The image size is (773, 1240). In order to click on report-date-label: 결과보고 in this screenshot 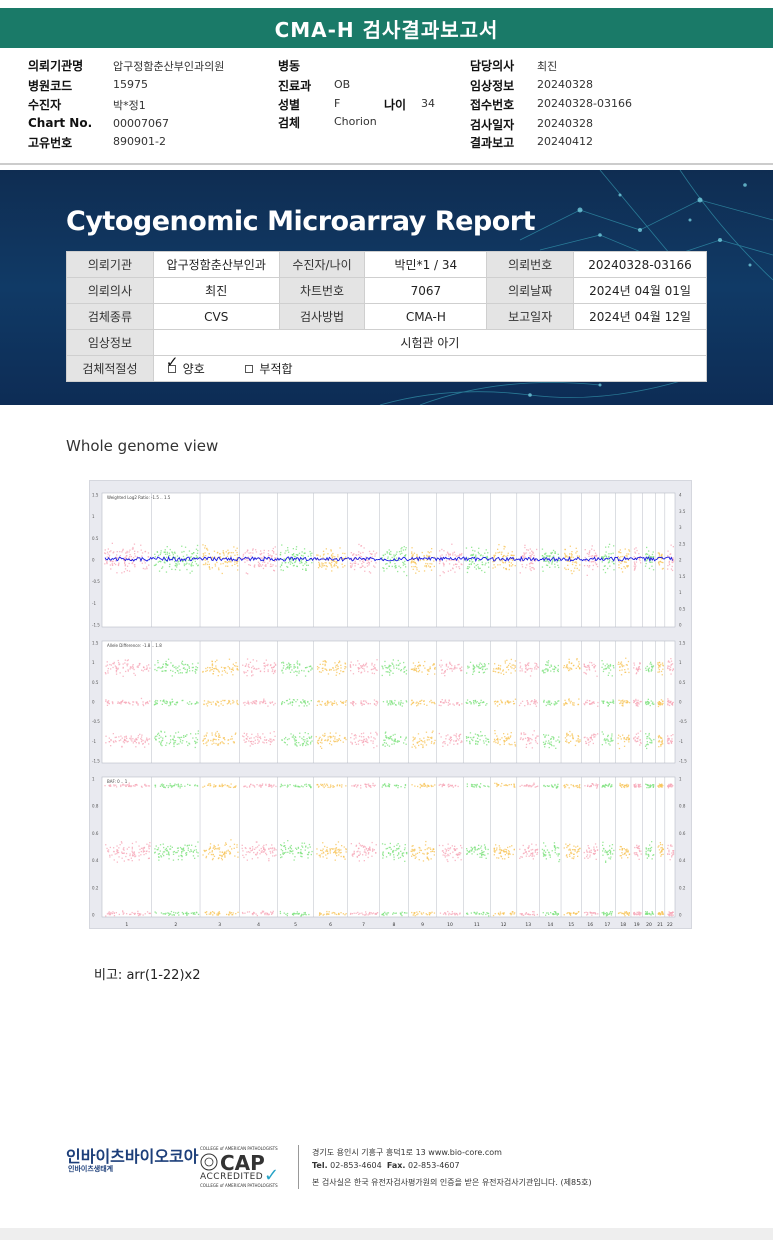, I will do `click(492, 143)`.